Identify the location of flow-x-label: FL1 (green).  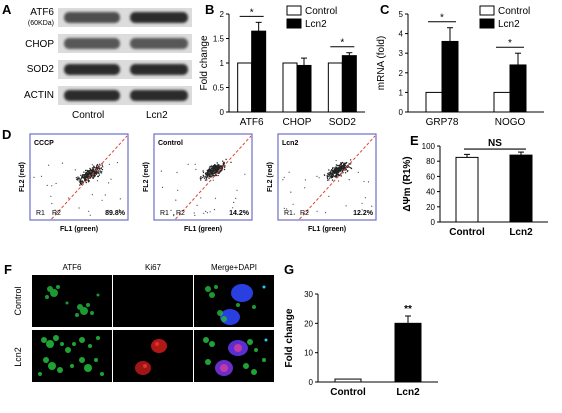
(327, 229).